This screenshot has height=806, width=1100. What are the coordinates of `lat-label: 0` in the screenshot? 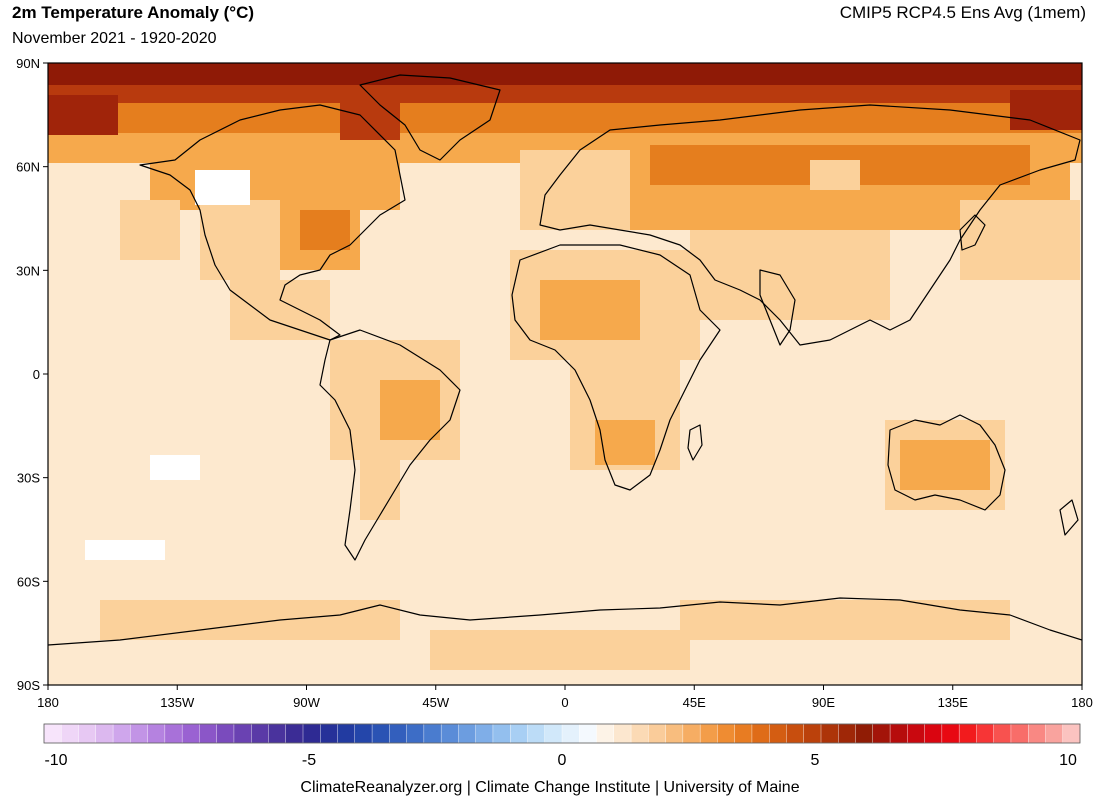 It's located at (36, 374).